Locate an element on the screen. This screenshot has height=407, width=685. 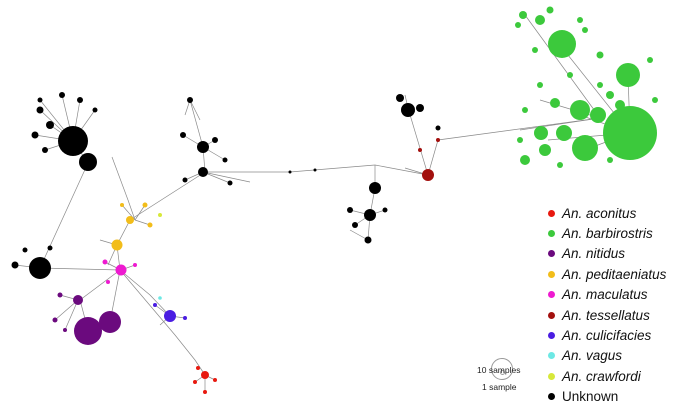
legend-label: An. tessellatus is located at coordinates (606, 315).